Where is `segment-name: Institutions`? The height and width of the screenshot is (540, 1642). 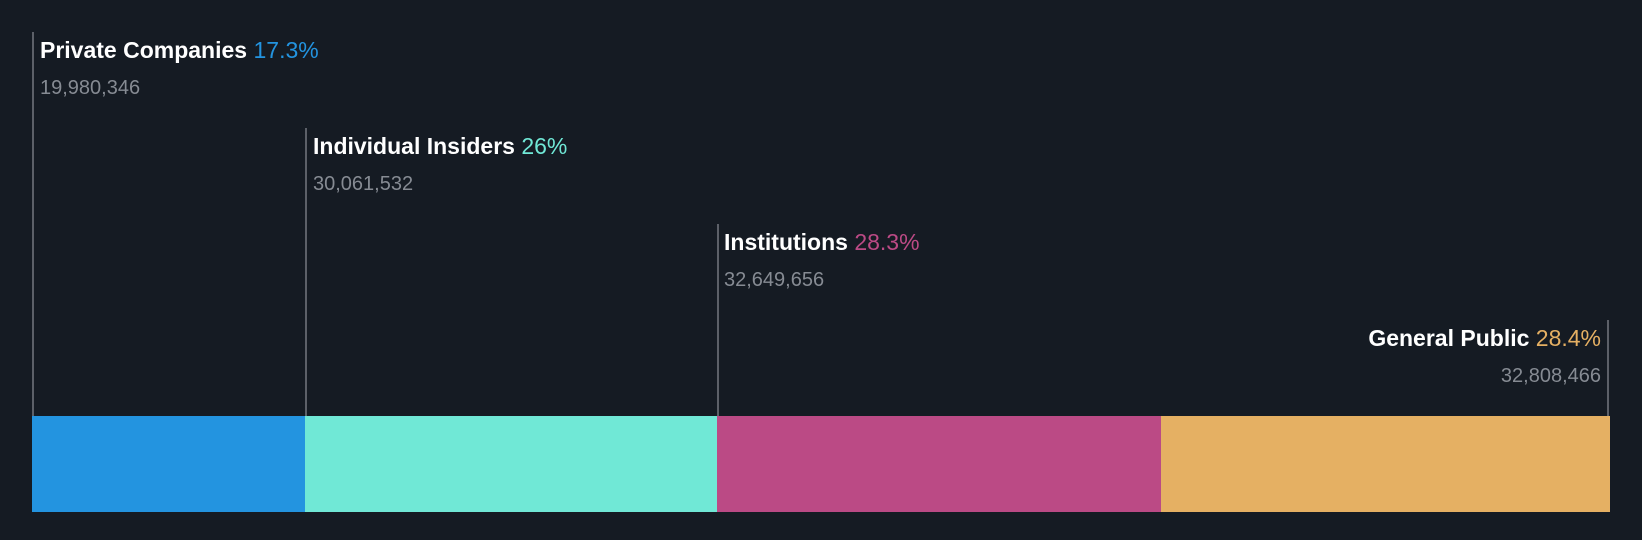 segment-name: Institutions is located at coordinates (786, 242).